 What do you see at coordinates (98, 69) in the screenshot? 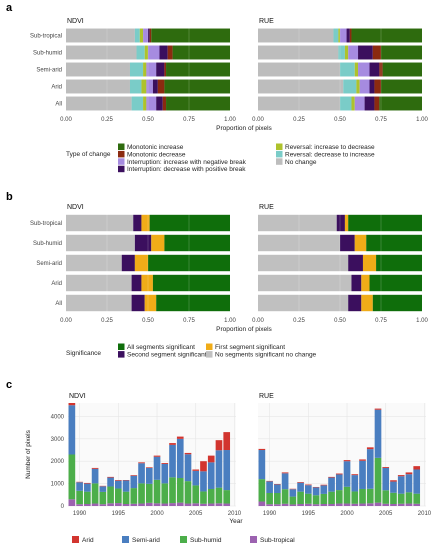
I see `panel-a-bar-ndvi-semi-arid-no-change` at bounding box center [98, 69].